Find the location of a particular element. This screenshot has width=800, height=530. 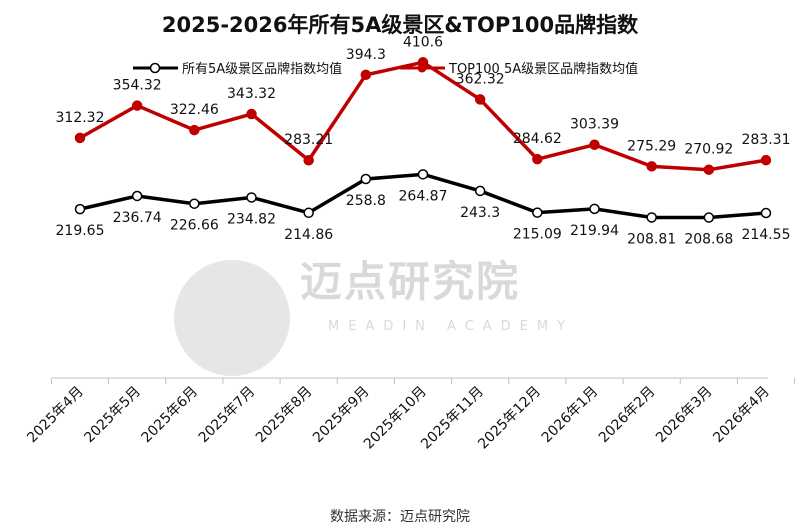

x-tick-label: 2025年9月 is located at coordinates (341, 415).